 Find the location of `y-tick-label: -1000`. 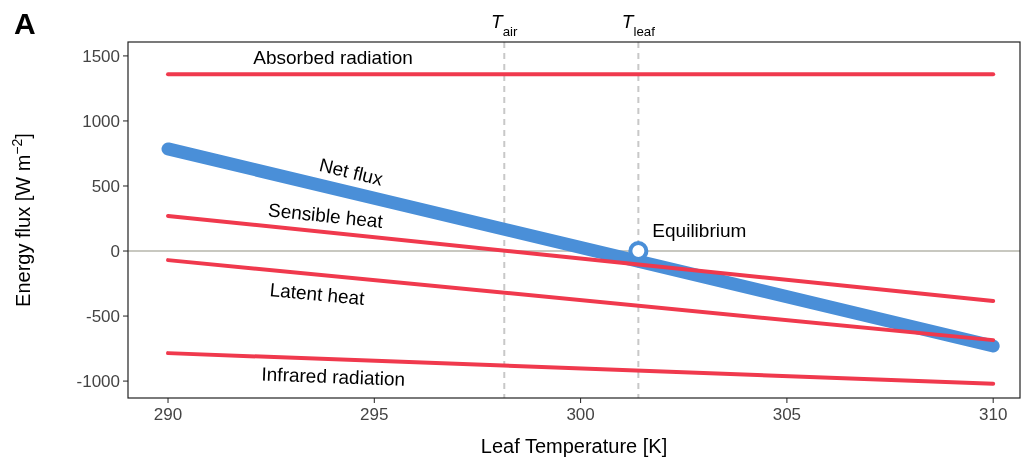

y-tick-label: -1000 is located at coordinates (98, 382).